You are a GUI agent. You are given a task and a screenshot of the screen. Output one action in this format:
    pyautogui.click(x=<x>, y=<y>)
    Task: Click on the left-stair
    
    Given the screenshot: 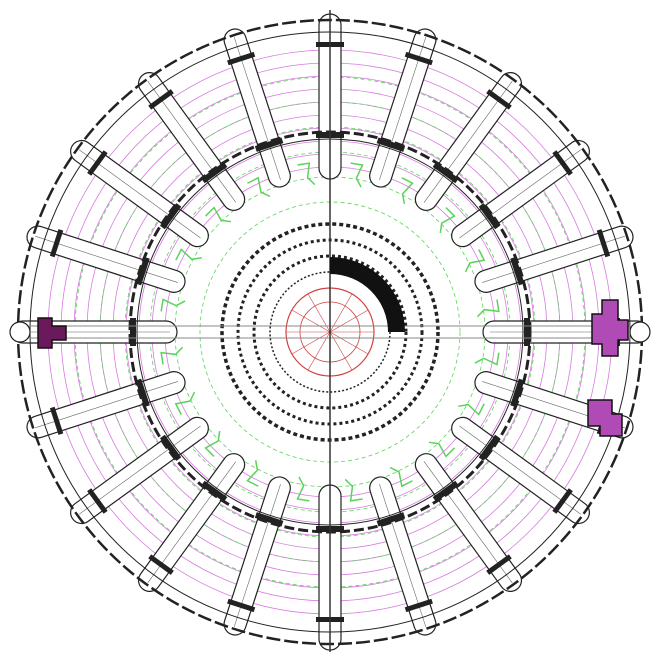 What is the action you would take?
    pyautogui.click(x=52, y=333)
    